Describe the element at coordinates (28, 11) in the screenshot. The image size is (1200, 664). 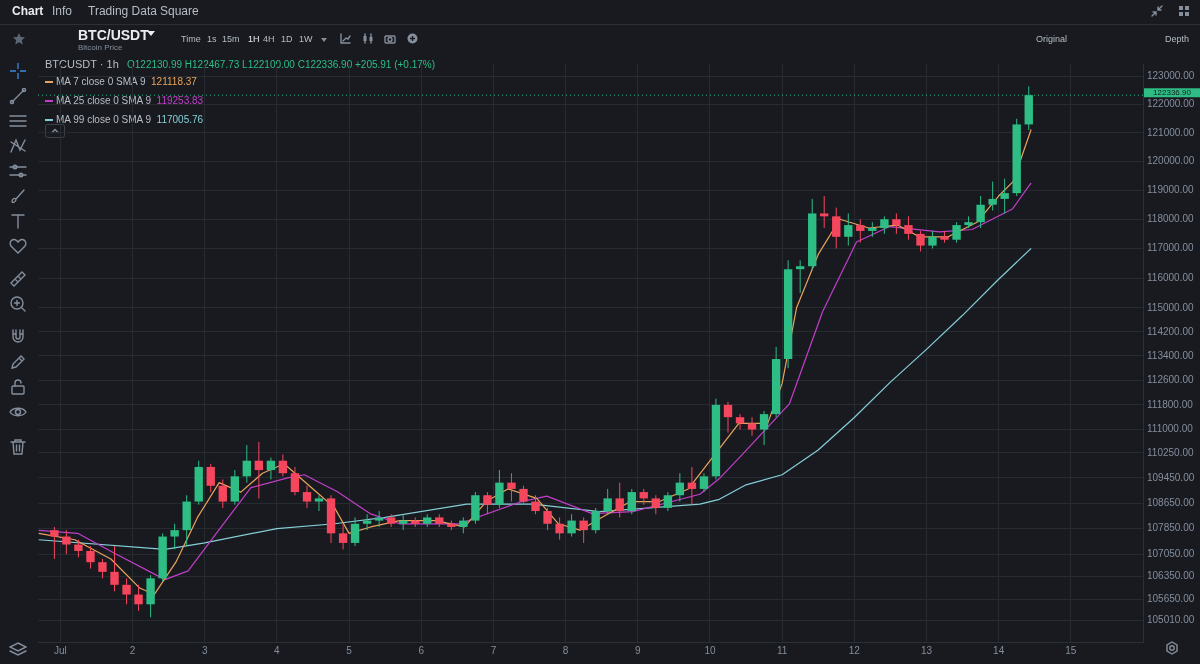
I see `text: Chart` at that location.